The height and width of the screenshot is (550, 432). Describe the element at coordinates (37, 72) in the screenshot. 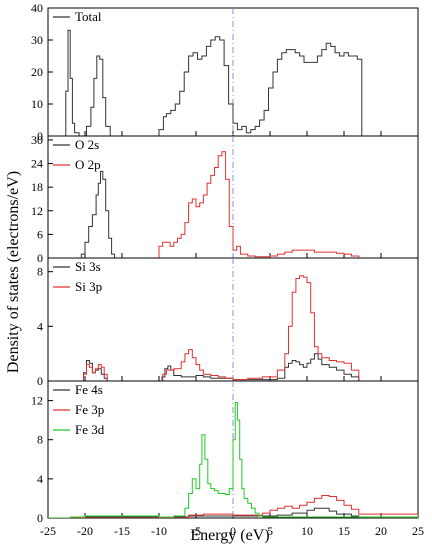

I see `y-tick-label: 20` at that location.